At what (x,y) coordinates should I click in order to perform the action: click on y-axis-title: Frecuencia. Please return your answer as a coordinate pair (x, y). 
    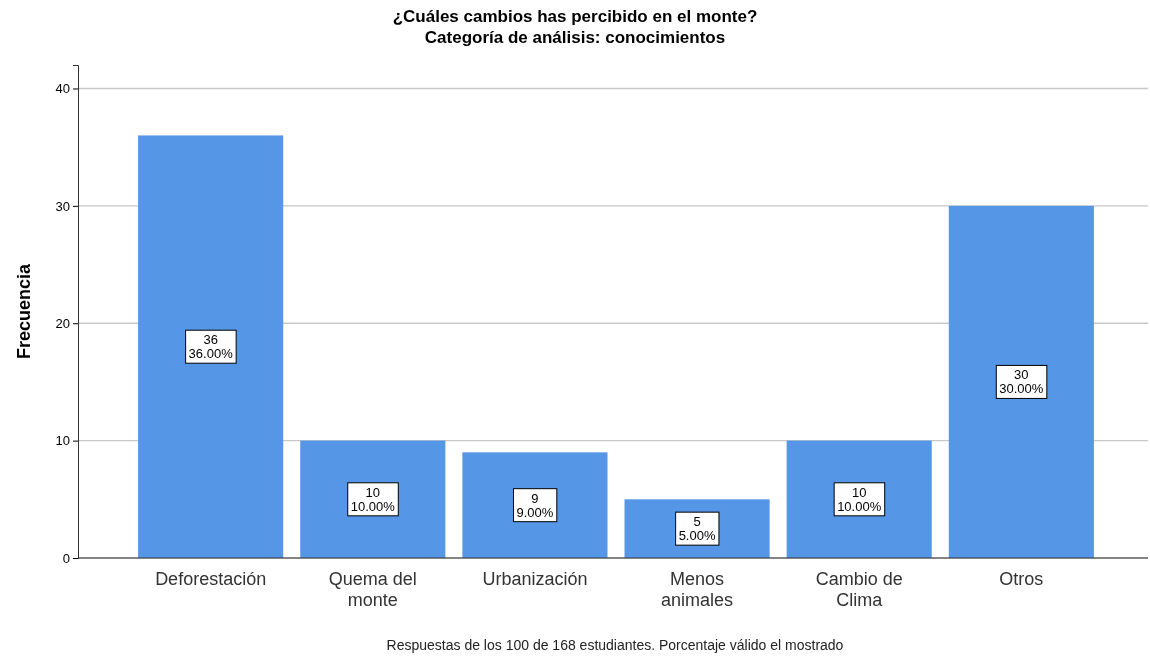
    Looking at the image, I should click on (24, 311).